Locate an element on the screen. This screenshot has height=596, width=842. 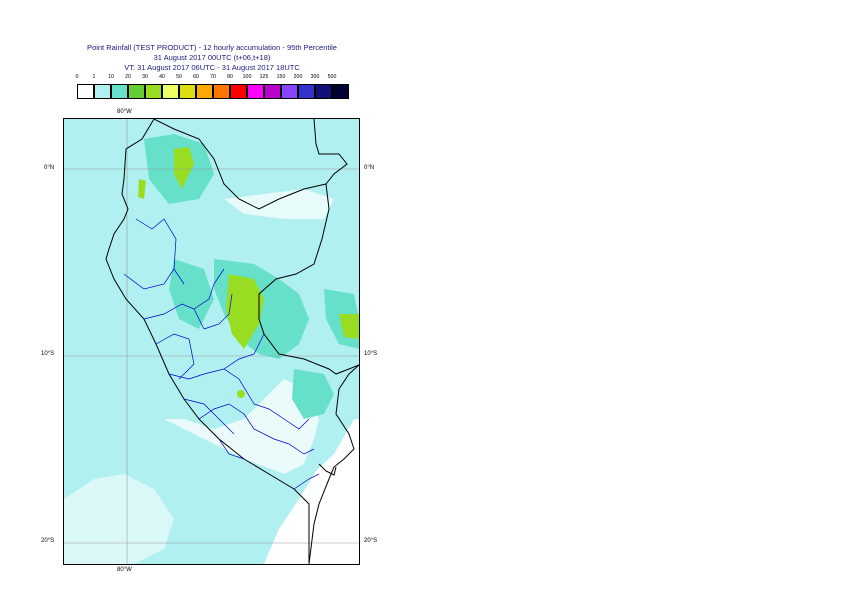
legend-label: 1 is located at coordinates (94, 77).